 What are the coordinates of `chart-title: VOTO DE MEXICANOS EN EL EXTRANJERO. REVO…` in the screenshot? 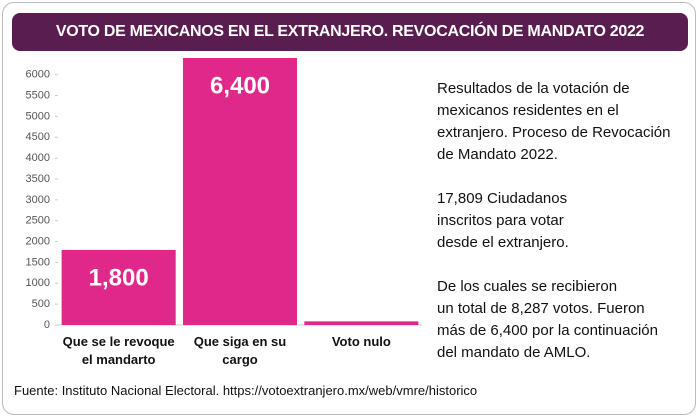 It's located at (350, 32).